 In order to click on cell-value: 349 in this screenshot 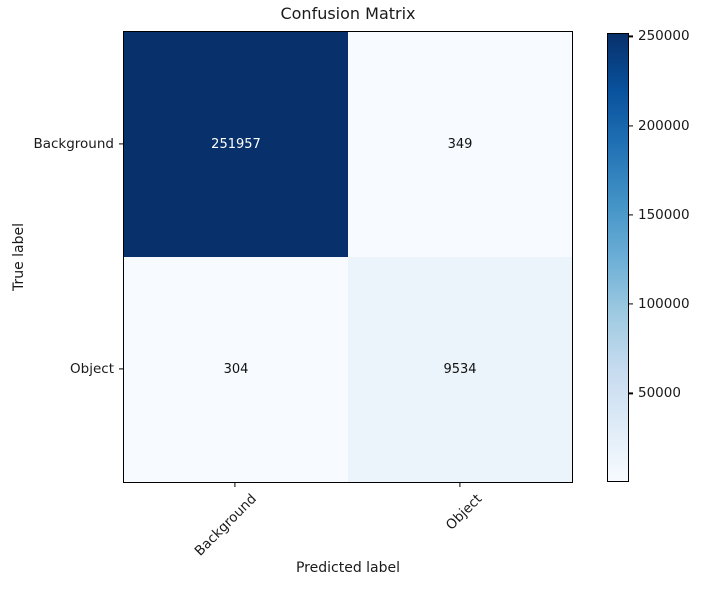, I will do `click(460, 144)`.